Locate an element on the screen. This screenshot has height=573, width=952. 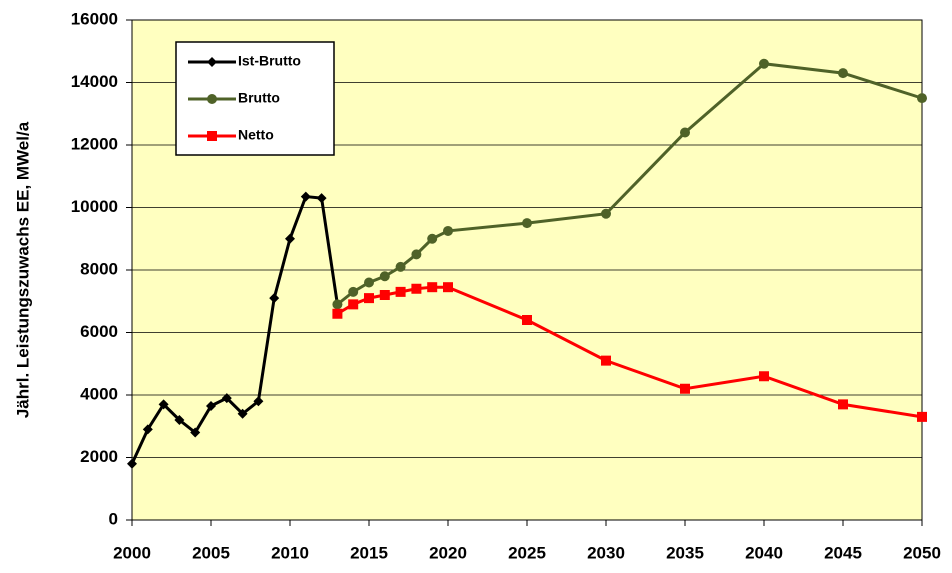
x-tick-label: 2000 is located at coordinates (132, 552).